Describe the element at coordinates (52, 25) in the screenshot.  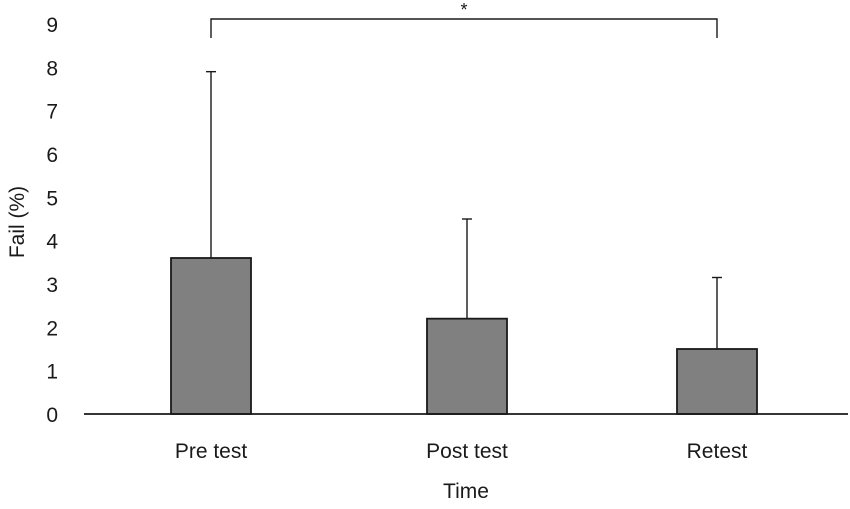
I see `y-tick-label: 9` at that location.